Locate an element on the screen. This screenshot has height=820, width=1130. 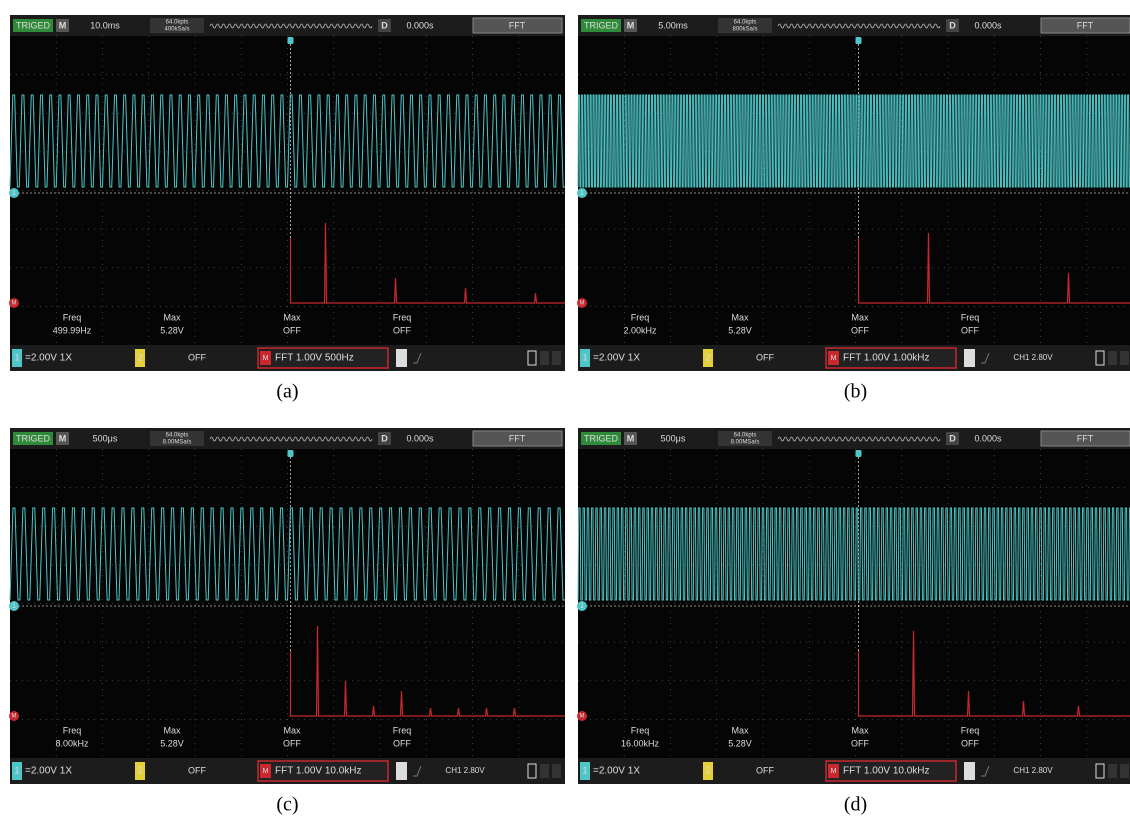
trigger-setting: CH1 2.80V is located at coordinates (1033, 357).